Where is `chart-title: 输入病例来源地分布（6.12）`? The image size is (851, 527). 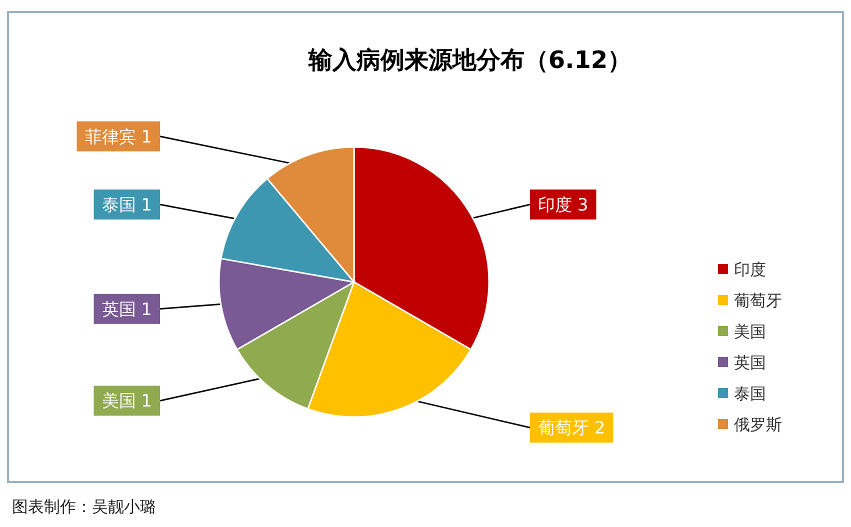
chart-title: 输入病例来源地分布（6.12） is located at coordinates (469, 60).